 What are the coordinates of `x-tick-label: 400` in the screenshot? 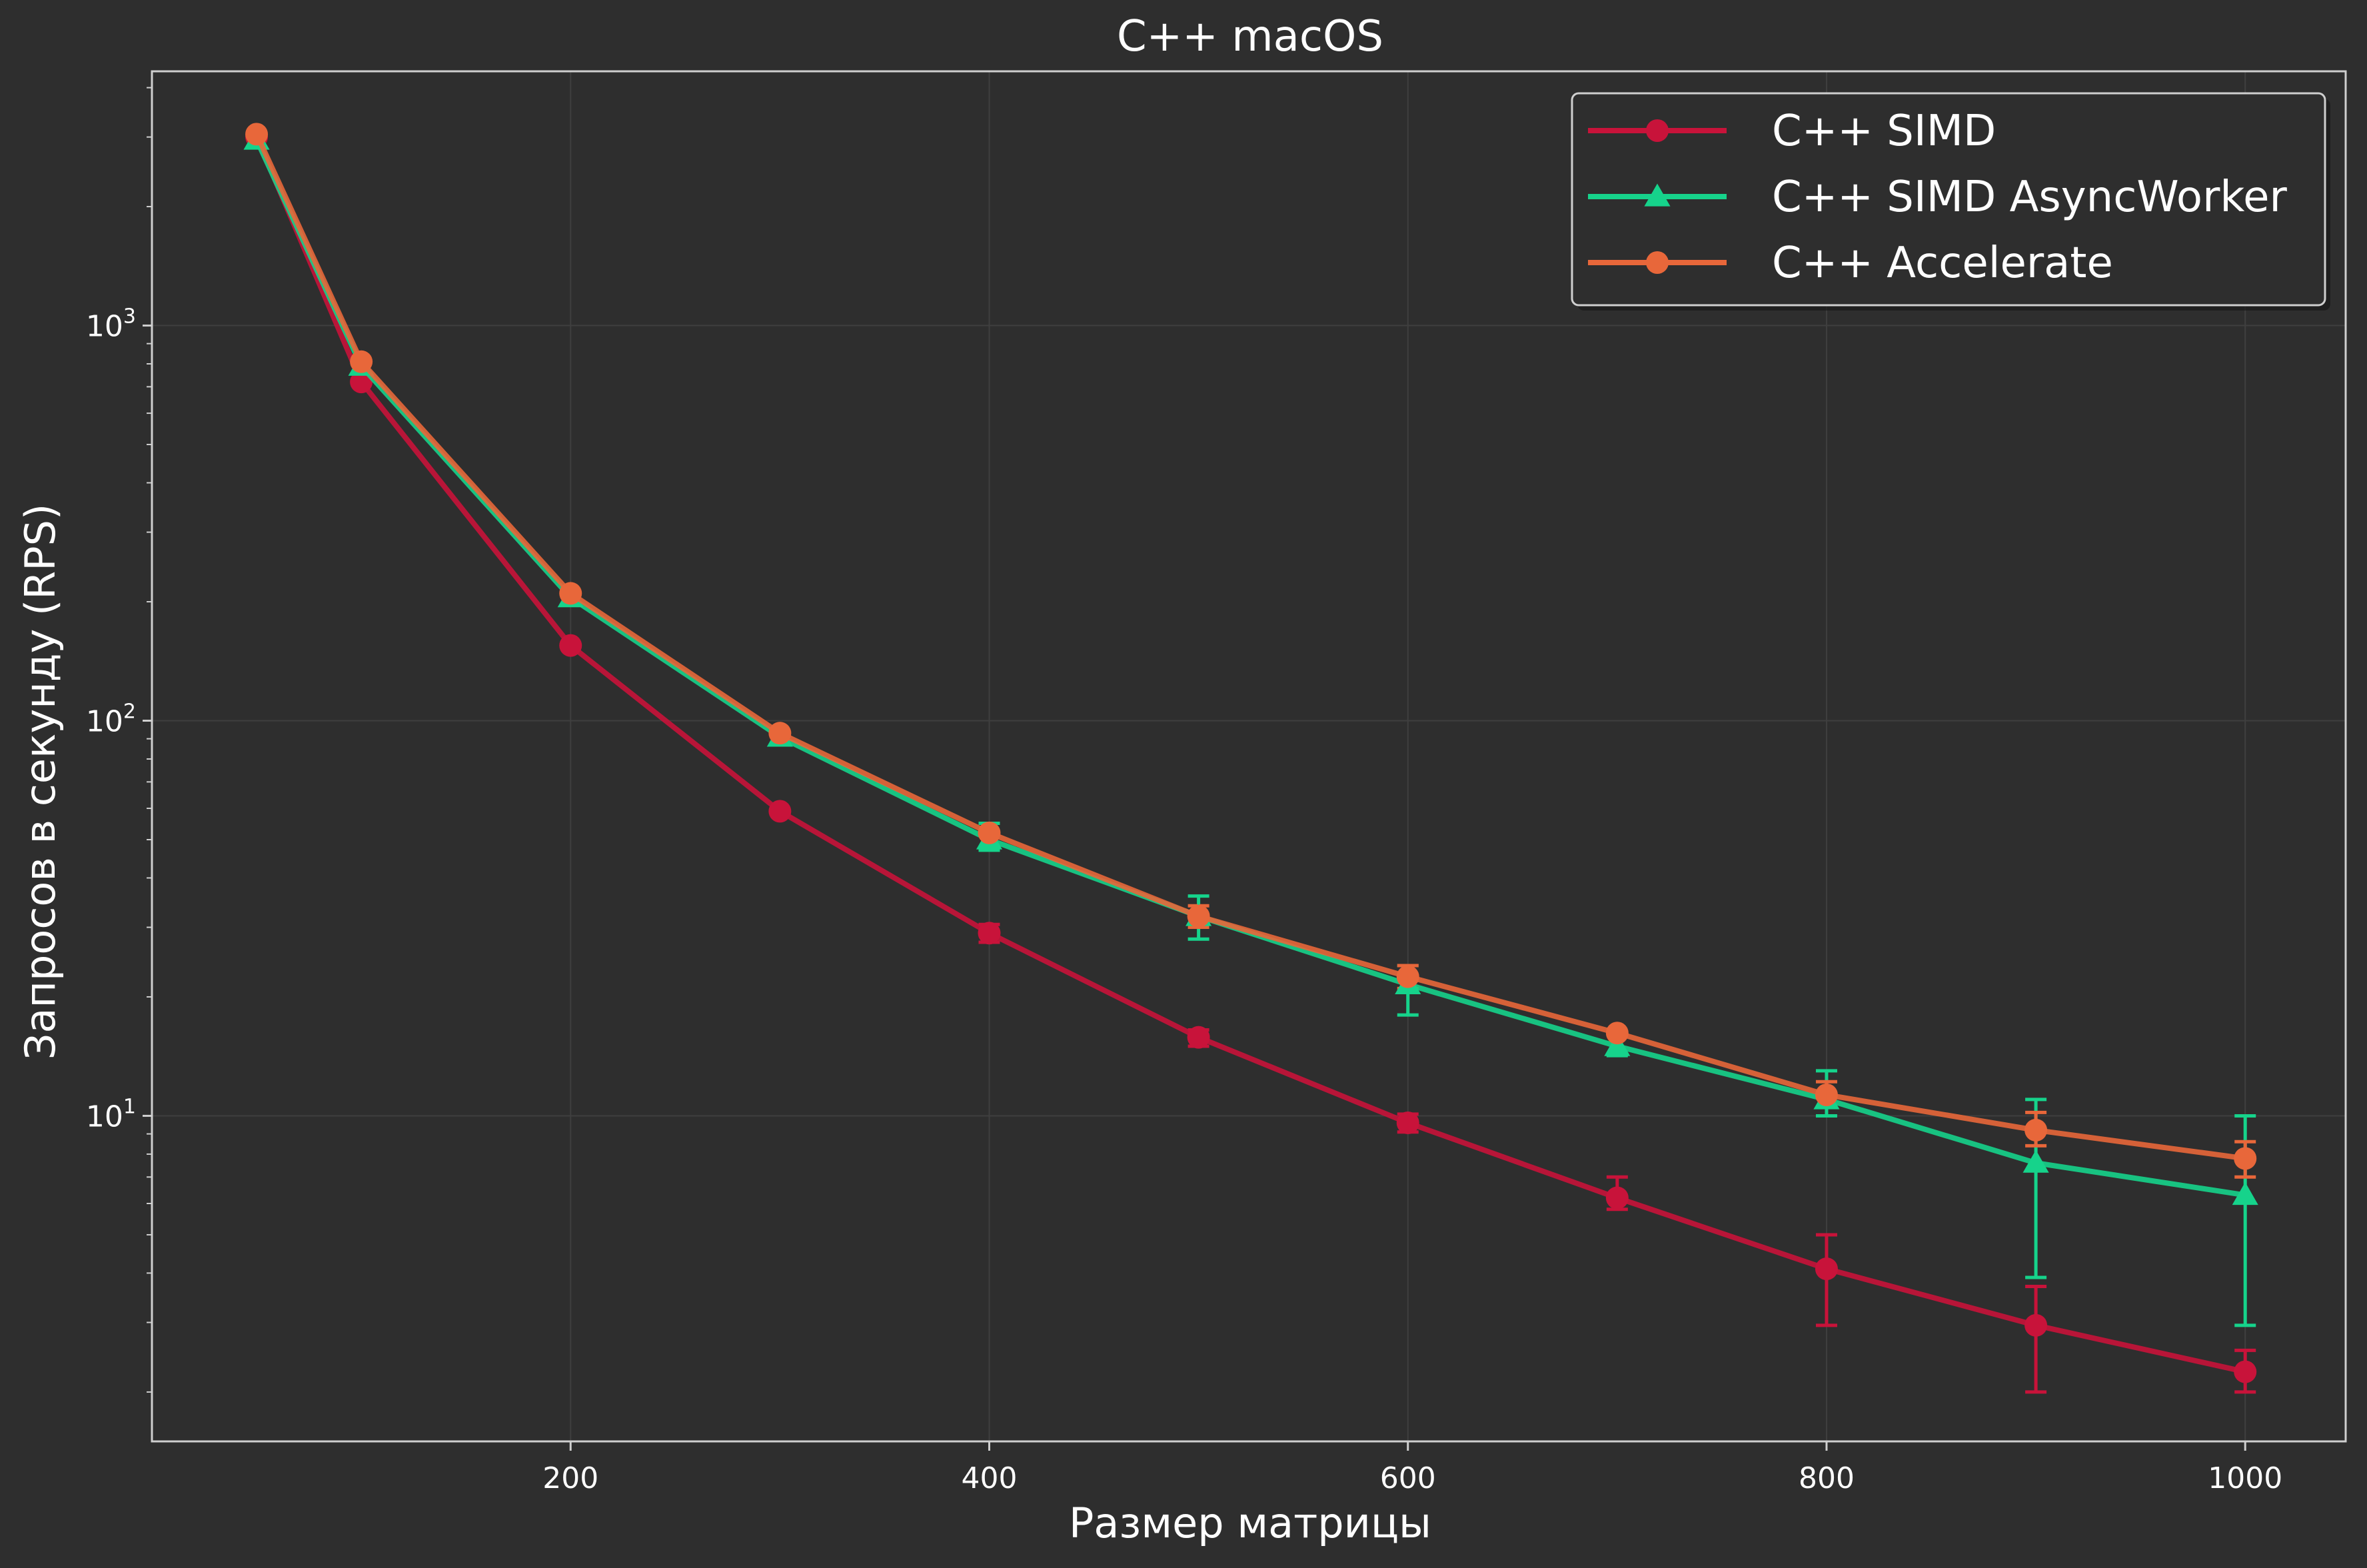 It's located at (989, 1478).